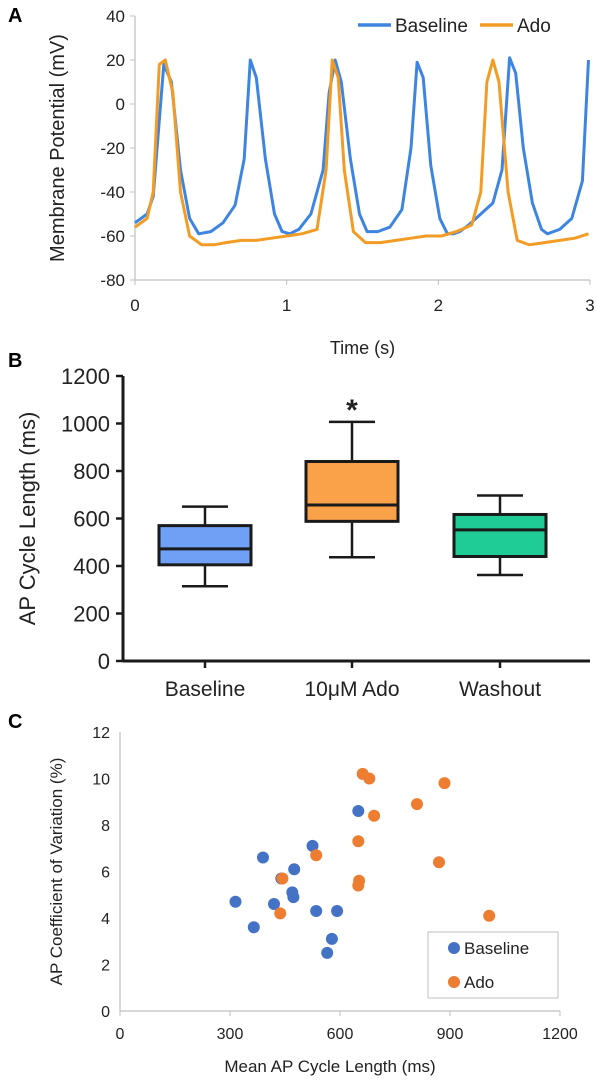  I want to click on x-tick-label: 600, so click(340, 1034).